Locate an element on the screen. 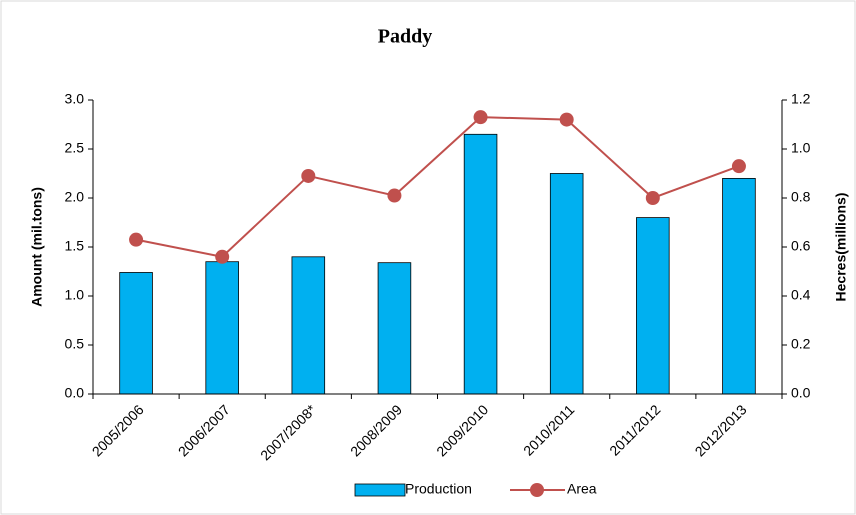 This screenshot has width=856, height=515. y2-tick-label: 0.0 is located at coordinates (801, 393).